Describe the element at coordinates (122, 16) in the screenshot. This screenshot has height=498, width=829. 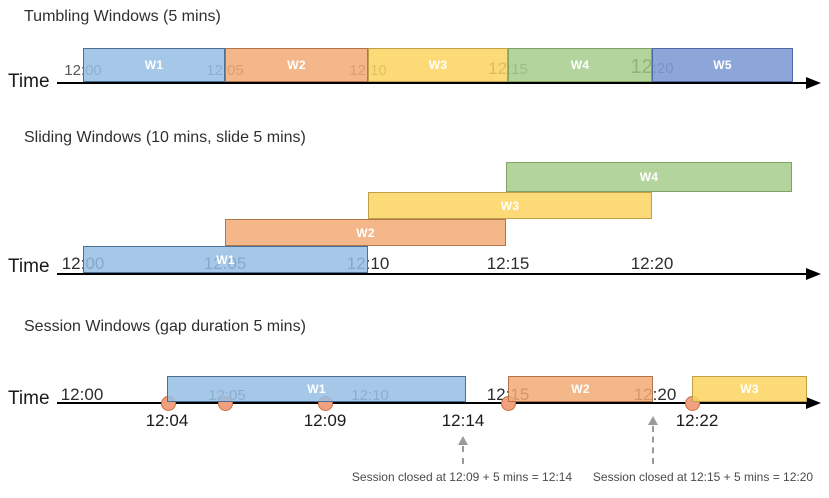
I see `tumbling-section-title: Tumbling Windows (5 mins)` at that location.